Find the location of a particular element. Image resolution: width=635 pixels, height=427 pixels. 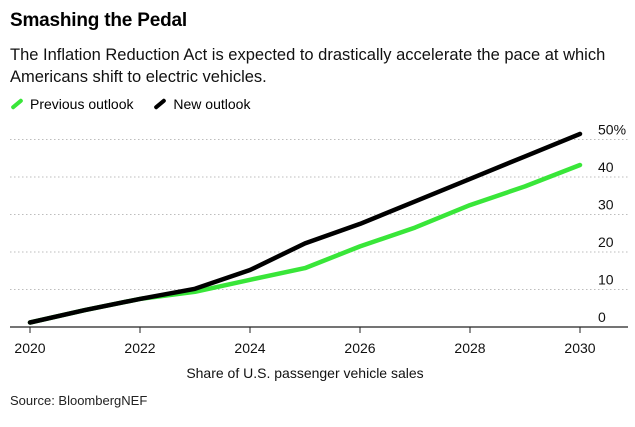

y-tick-label: 40 is located at coordinates (606, 167).